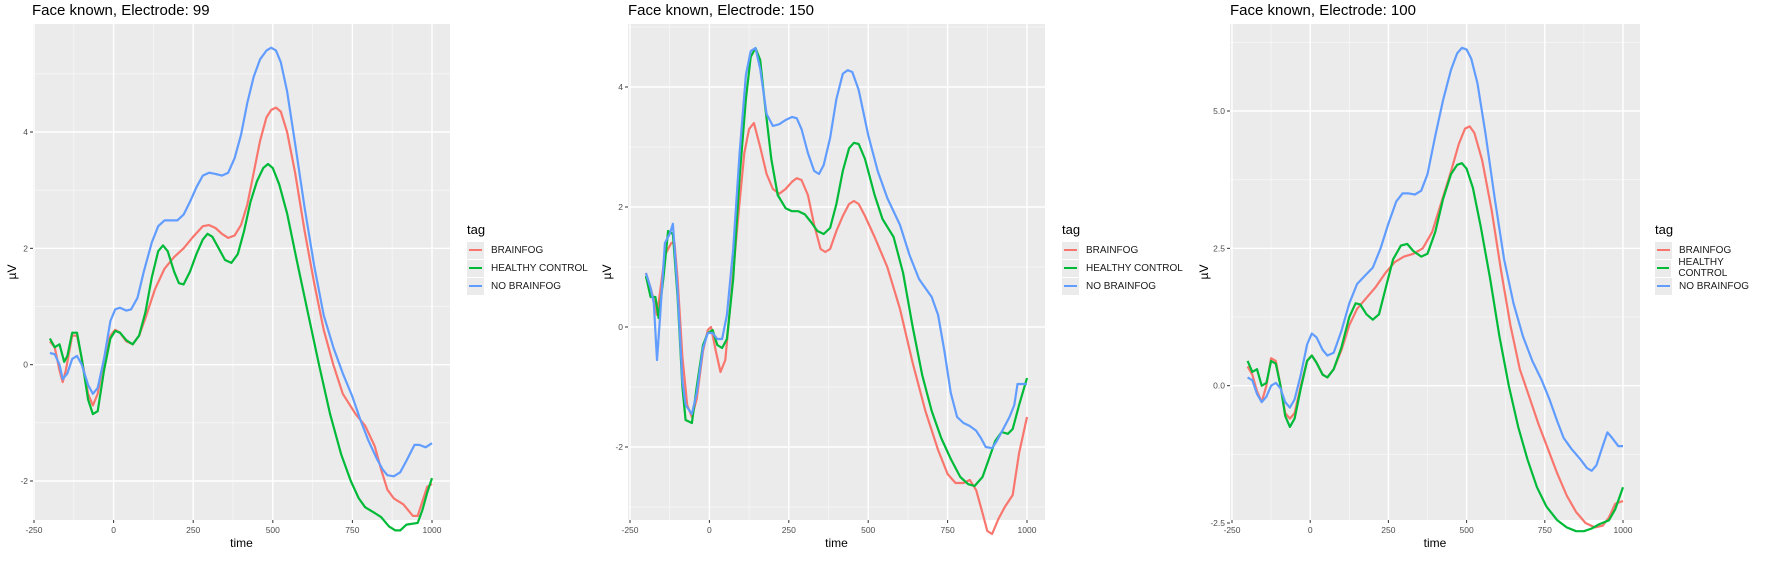 This screenshot has width=1772, height=584. What do you see at coordinates (1231, 530) in the screenshot?
I see `x-tick-label: -250` at bounding box center [1231, 530].